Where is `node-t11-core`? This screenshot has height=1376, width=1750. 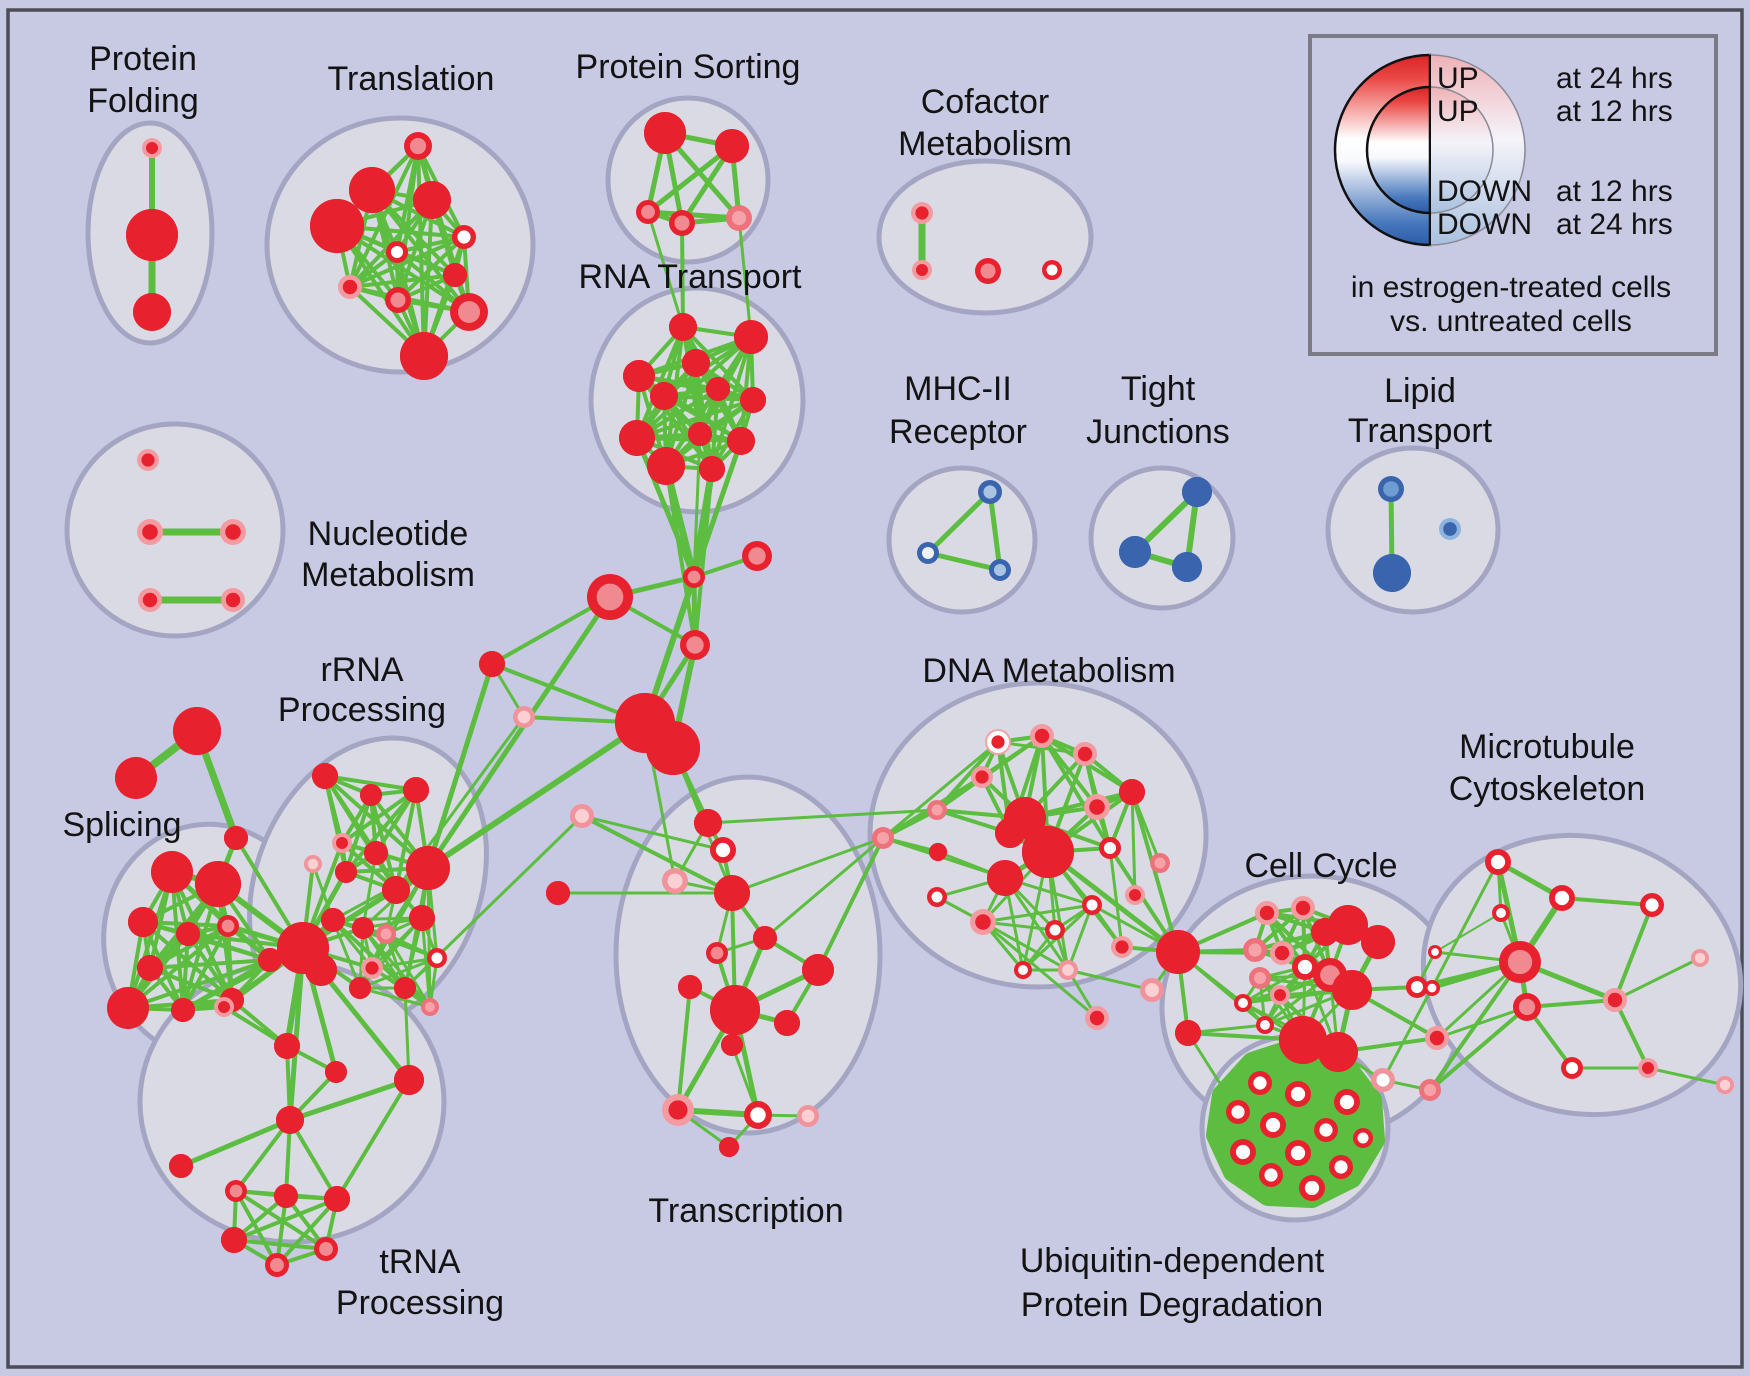
node-t11-core is located at coordinates (455, 275).